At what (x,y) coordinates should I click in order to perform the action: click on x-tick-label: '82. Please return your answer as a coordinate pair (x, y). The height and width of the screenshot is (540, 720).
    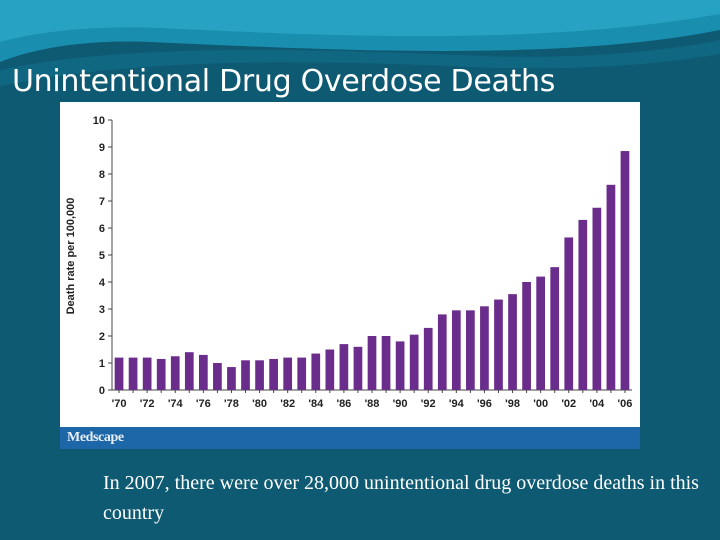
    Looking at the image, I should click on (287, 404).